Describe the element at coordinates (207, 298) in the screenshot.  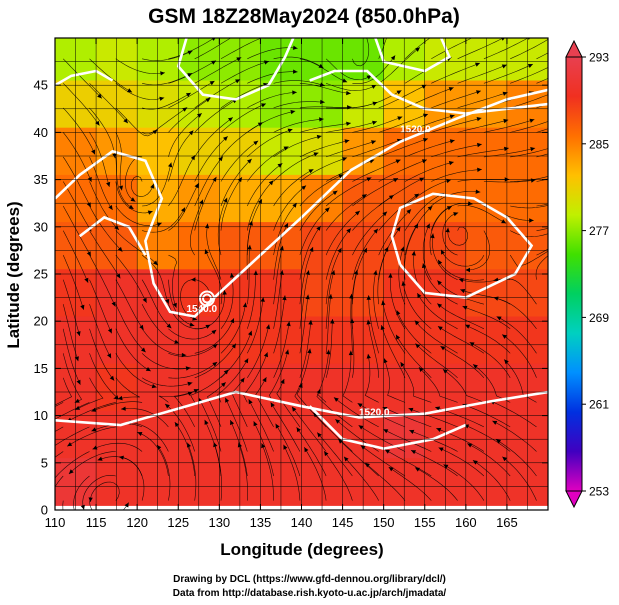
I see `contour-ring` at that location.